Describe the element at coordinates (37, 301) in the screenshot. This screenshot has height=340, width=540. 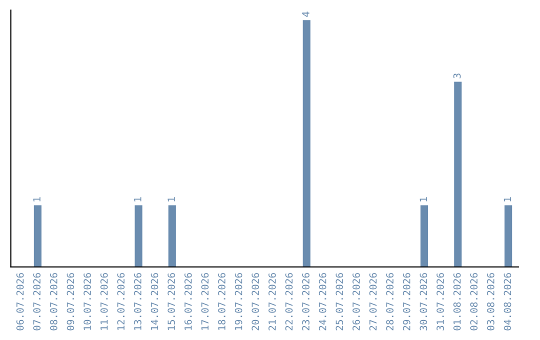
I see `x-tick-label: 07.07.2026` at that location.